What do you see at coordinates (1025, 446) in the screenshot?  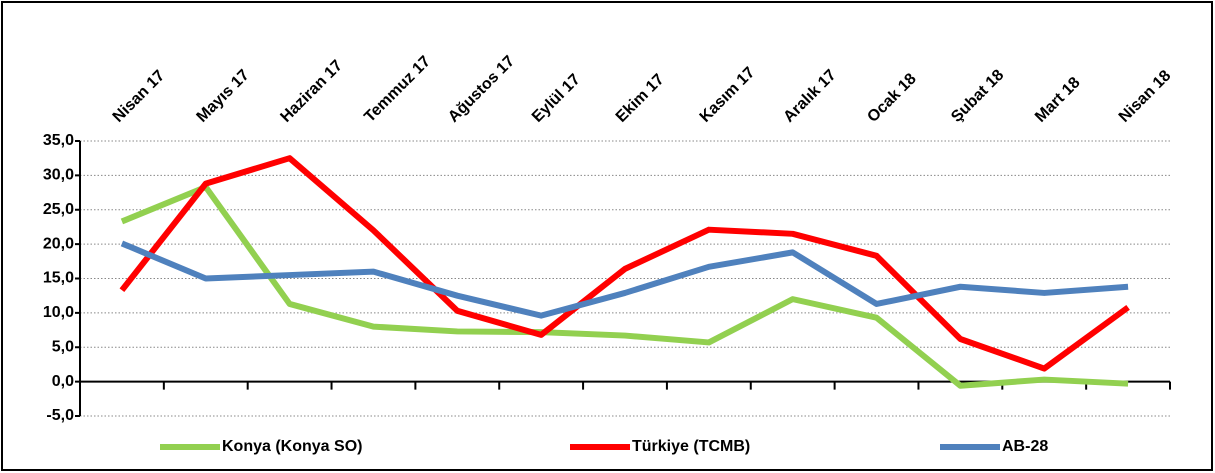 I see `legend-label: AB-28` at bounding box center [1025, 446].